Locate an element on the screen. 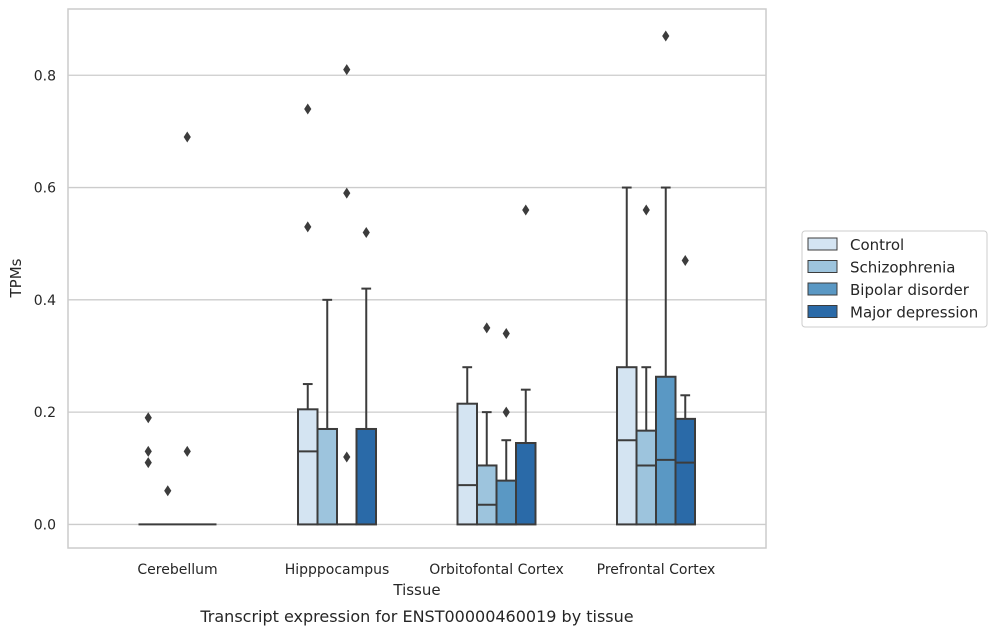 This screenshot has width=997, height=634. y-tick-label: 0.2 is located at coordinates (45, 413).